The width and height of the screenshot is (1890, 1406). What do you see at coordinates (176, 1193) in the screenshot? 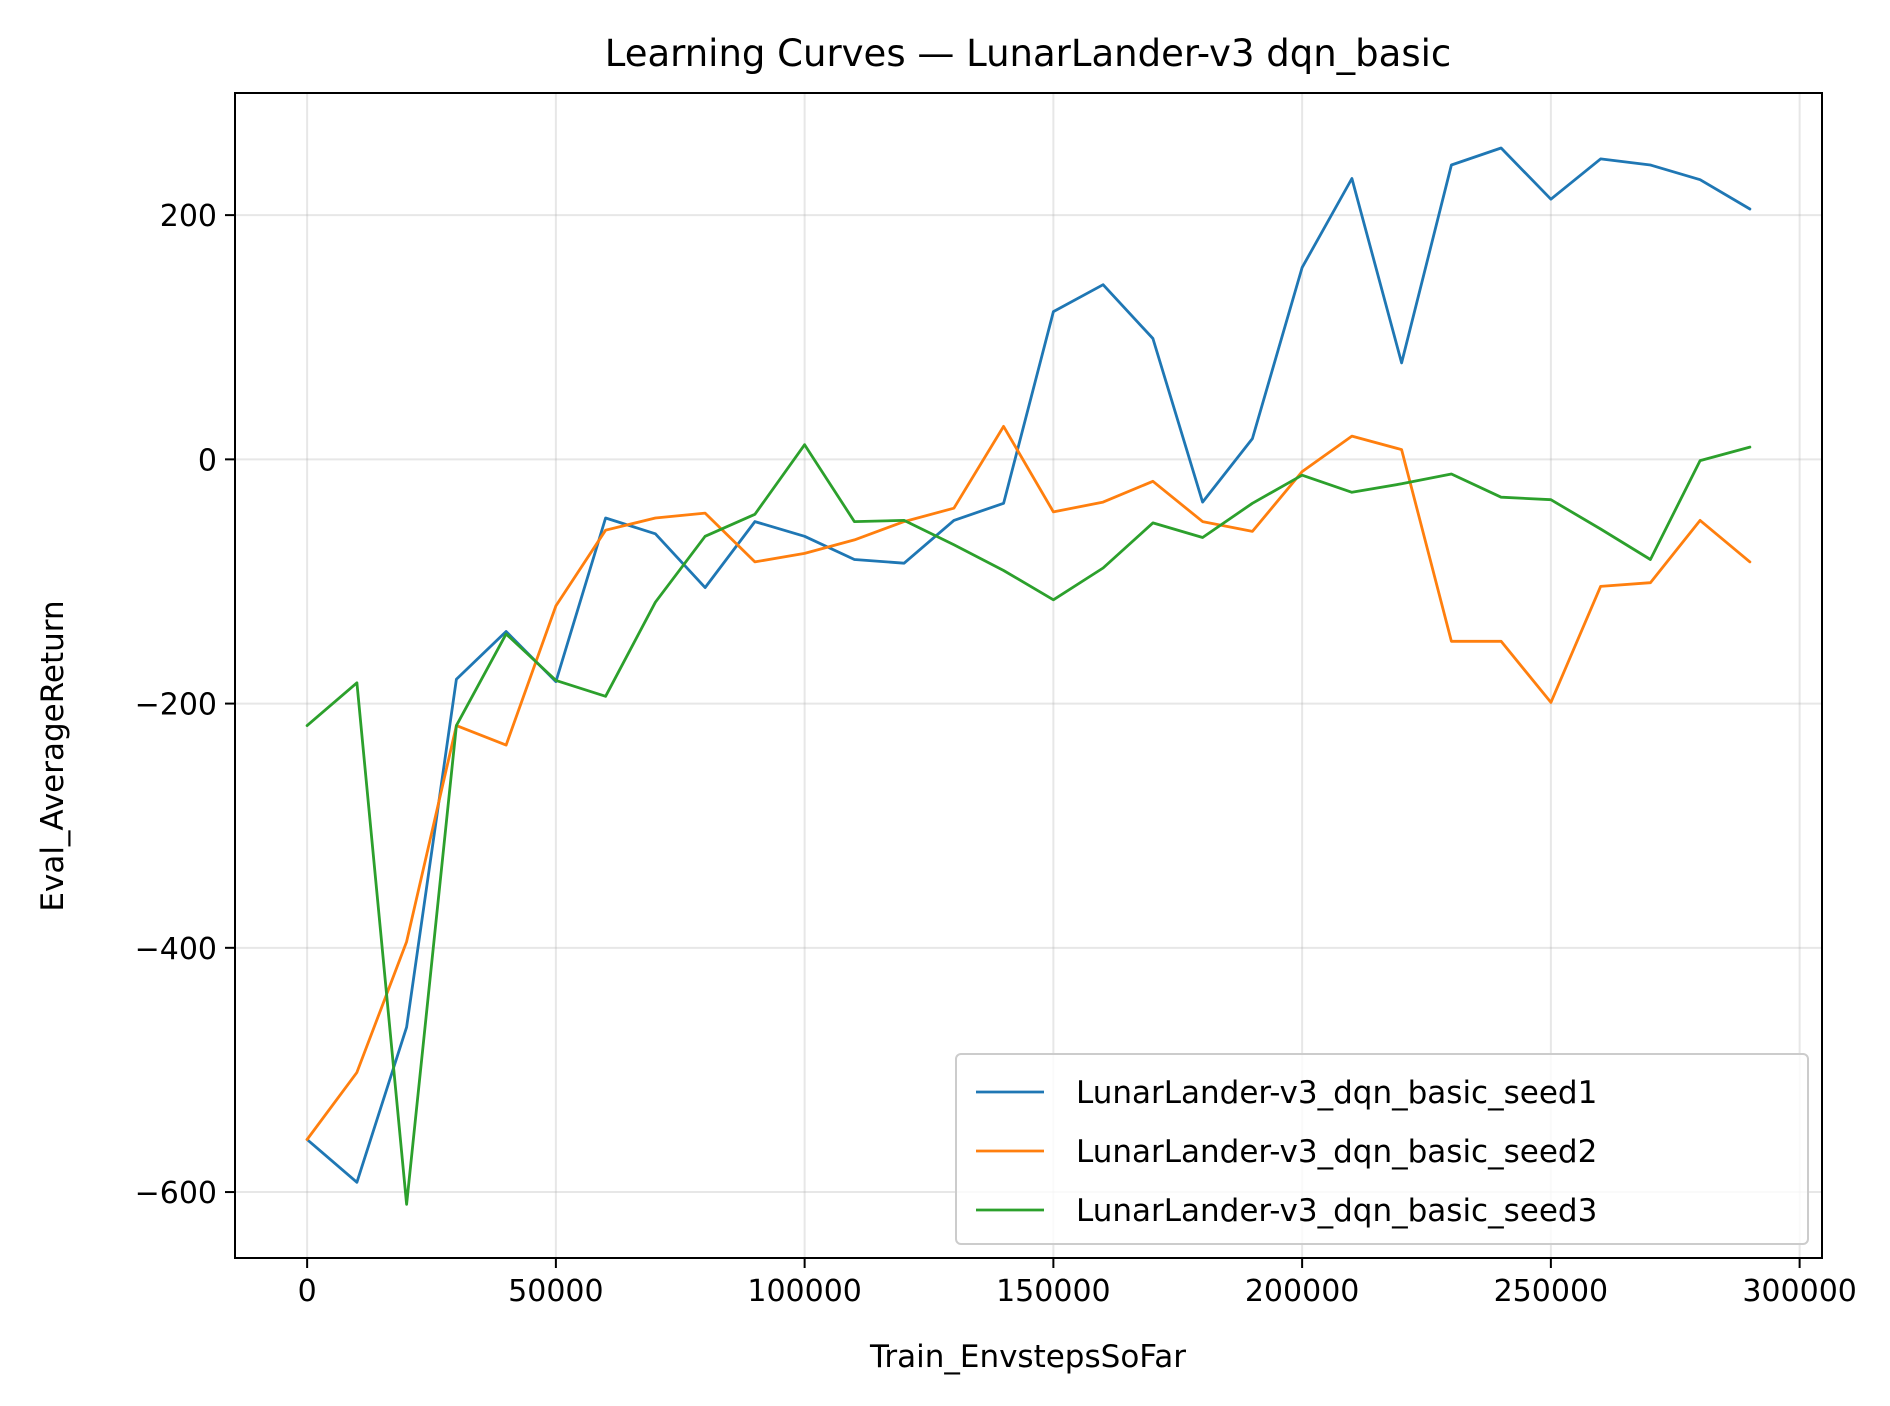
I see `y-tick-label: −600` at bounding box center [176, 1193].